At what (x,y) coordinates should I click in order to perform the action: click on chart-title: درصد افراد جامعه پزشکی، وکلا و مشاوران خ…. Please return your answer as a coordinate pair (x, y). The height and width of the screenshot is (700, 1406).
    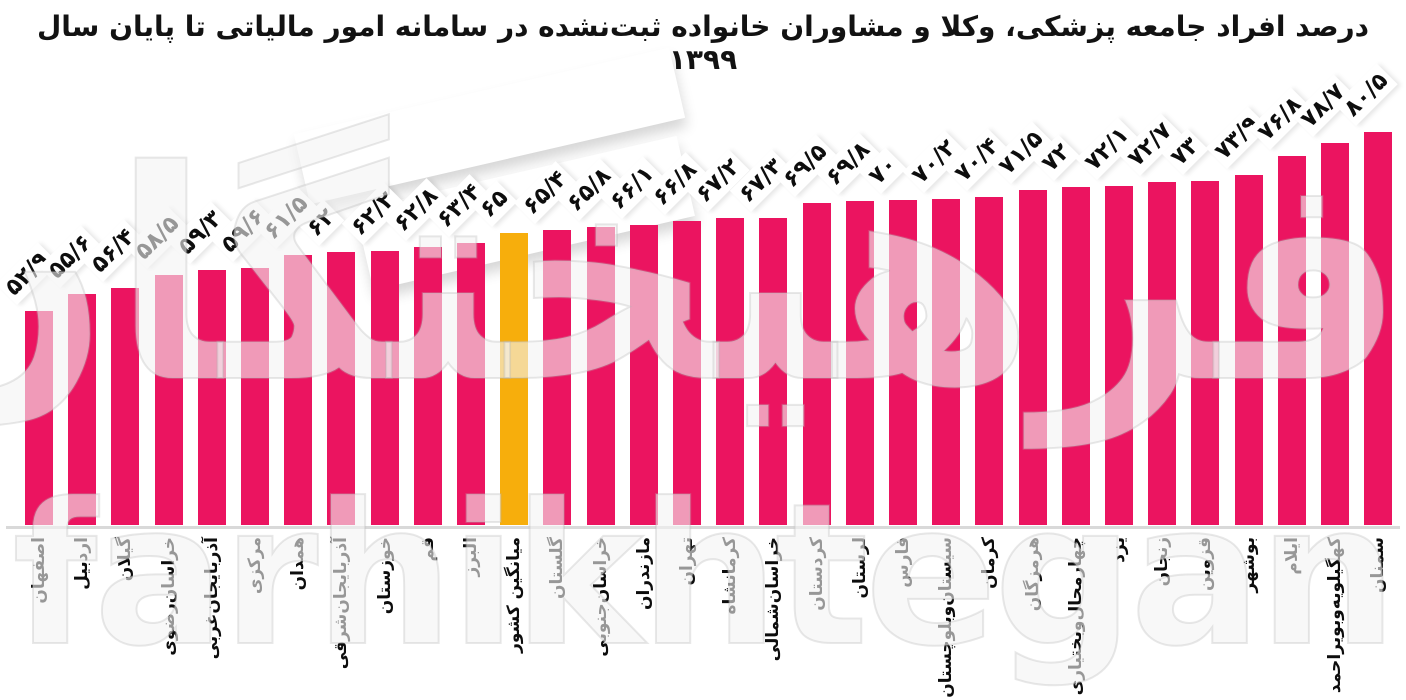
    Looking at the image, I should click on (702, 43).